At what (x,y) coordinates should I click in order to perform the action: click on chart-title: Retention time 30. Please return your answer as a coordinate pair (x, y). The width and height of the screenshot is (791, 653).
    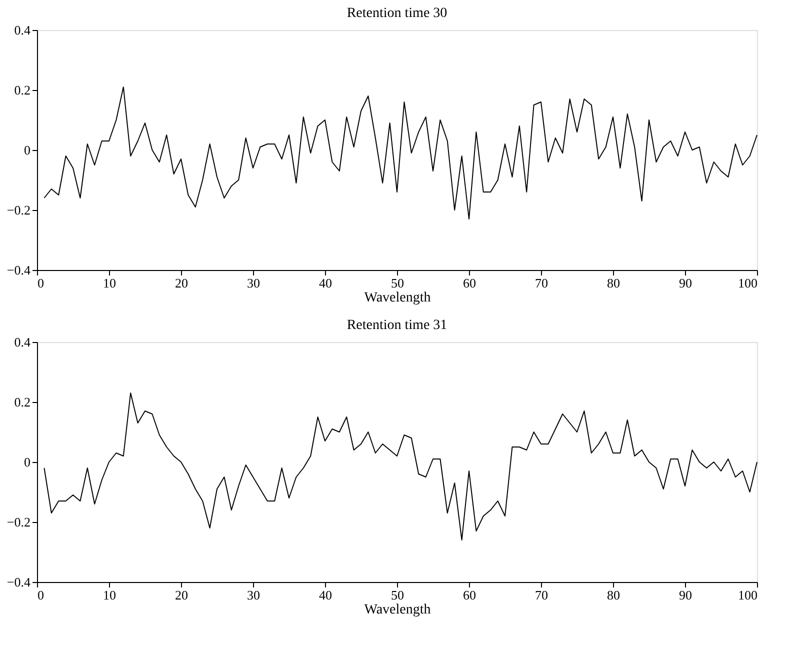
    Looking at the image, I should click on (397, 13).